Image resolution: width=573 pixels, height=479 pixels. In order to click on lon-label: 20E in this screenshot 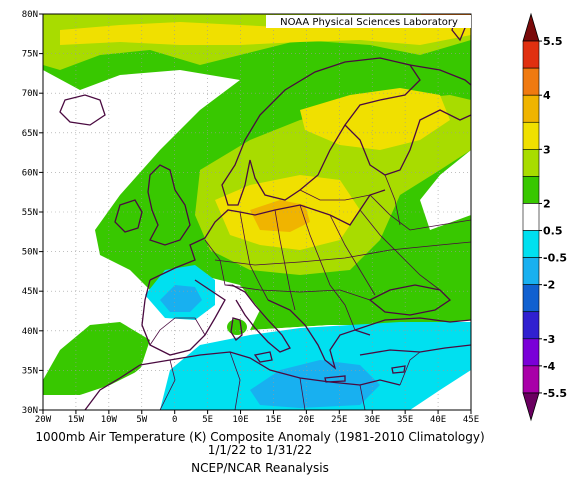, I will do `click(306, 420)`.